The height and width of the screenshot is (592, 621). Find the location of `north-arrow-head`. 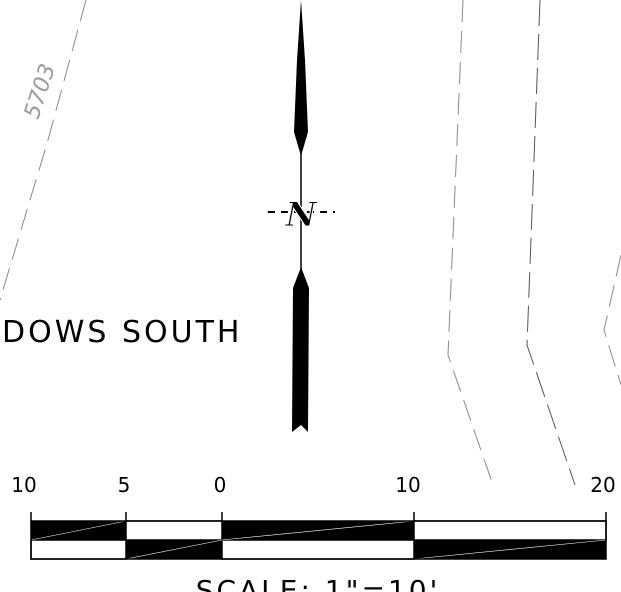

north-arrow-head is located at coordinates (301, 78).